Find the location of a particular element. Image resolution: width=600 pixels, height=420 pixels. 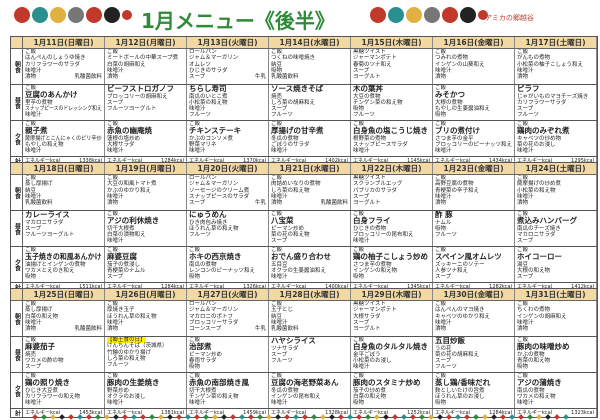

menu-line: はんぺんのしょうゆ焼き is located at coordinates (63, 58).